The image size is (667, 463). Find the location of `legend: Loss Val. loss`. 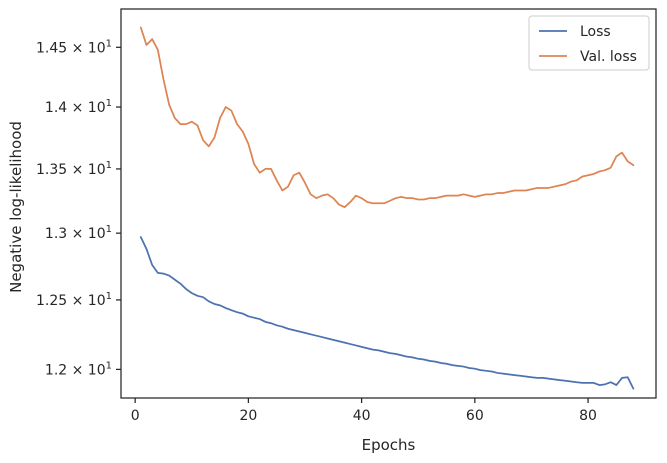

legend: Loss Val. loss is located at coordinates (589, 43).